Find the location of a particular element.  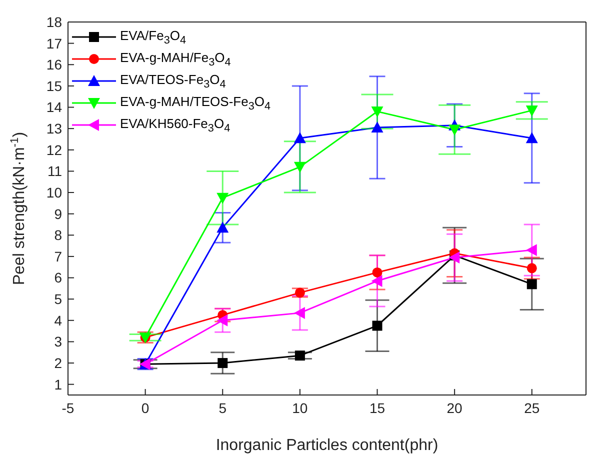

y-tick-label: 2 is located at coordinates (58, 363).